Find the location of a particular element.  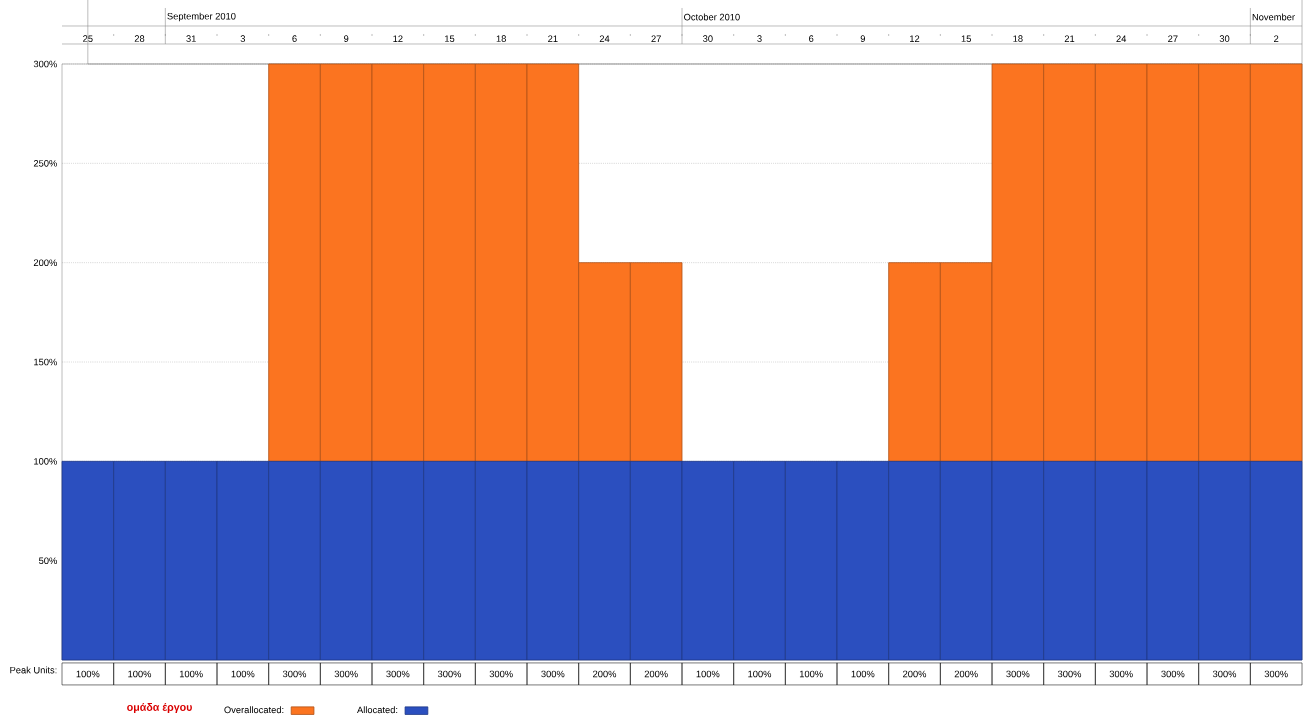

text: ομάδα έργου is located at coordinates (159, 708).